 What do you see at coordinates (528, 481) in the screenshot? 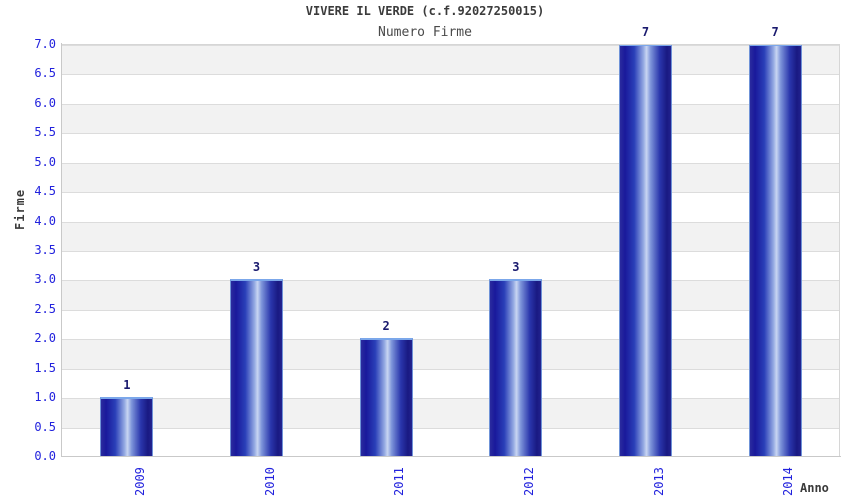
I see `x-tick-label: 2012` at bounding box center [528, 481].